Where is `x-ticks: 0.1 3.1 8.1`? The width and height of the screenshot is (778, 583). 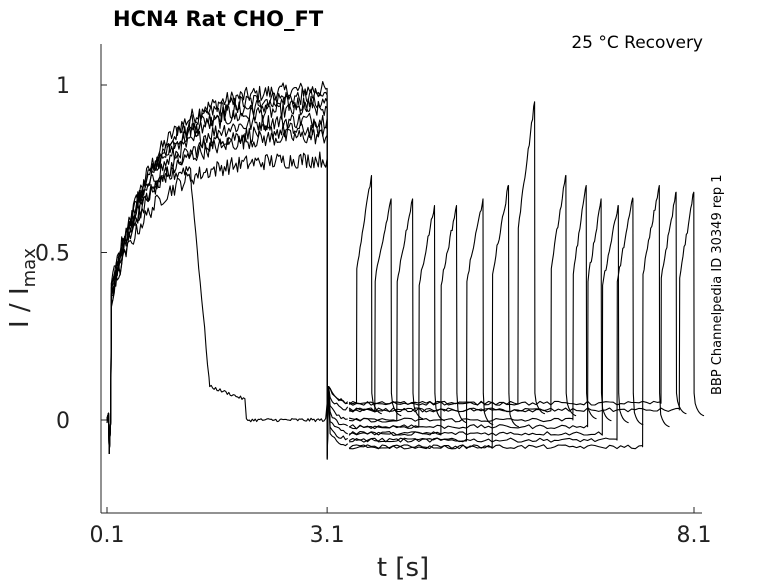
x-ticks: 0.1 3.1 8.1 is located at coordinates (401, 527).